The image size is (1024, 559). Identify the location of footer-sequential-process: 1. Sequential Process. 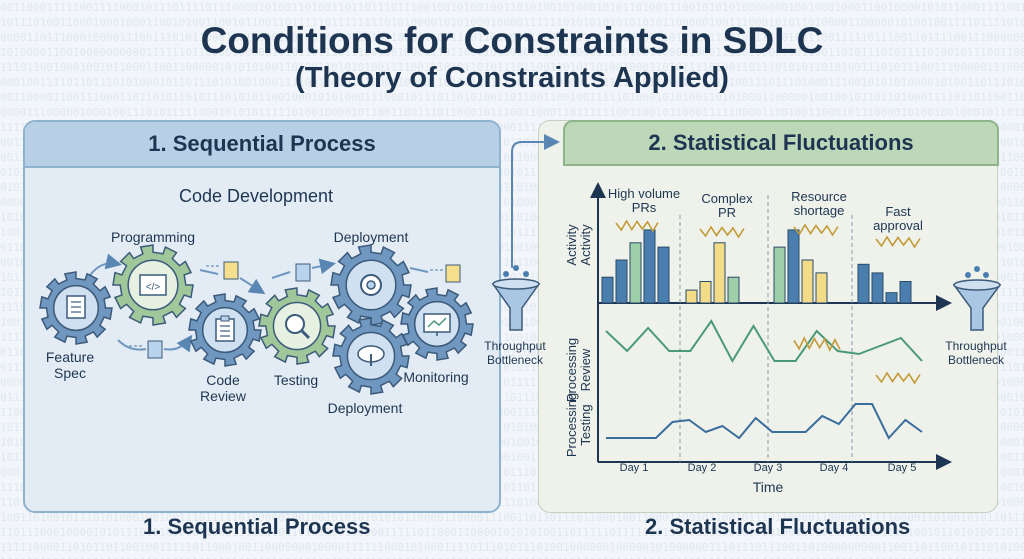
(257, 526).